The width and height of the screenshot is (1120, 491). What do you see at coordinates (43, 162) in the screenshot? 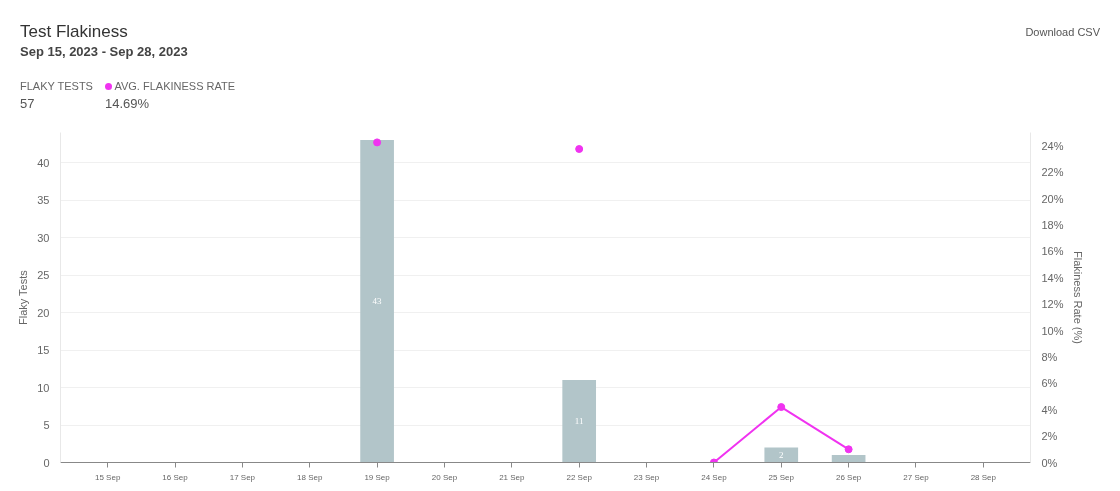
I see `y-tick-label: 40` at bounding box center [43, 162].